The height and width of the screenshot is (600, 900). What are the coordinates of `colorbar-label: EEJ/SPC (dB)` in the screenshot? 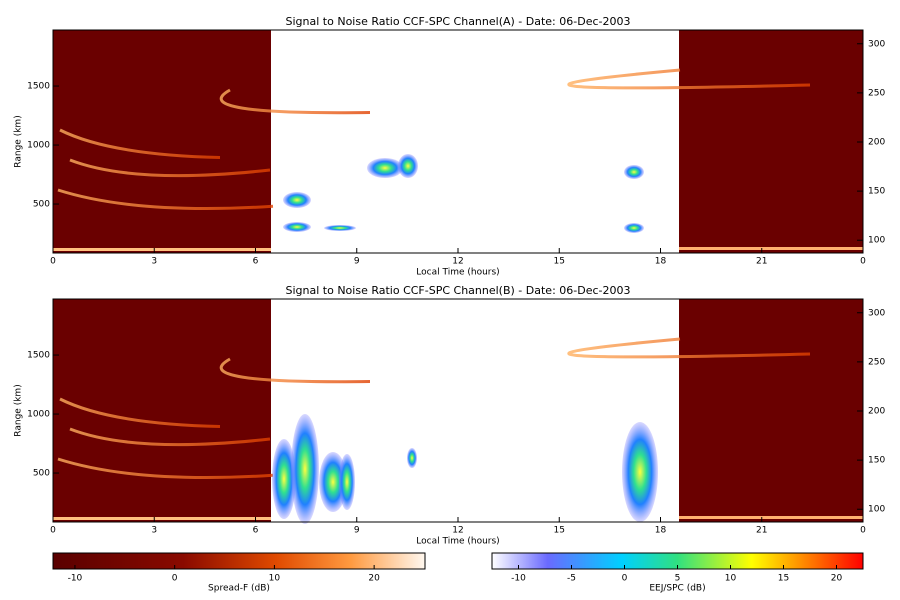 It's located at (677, 589).